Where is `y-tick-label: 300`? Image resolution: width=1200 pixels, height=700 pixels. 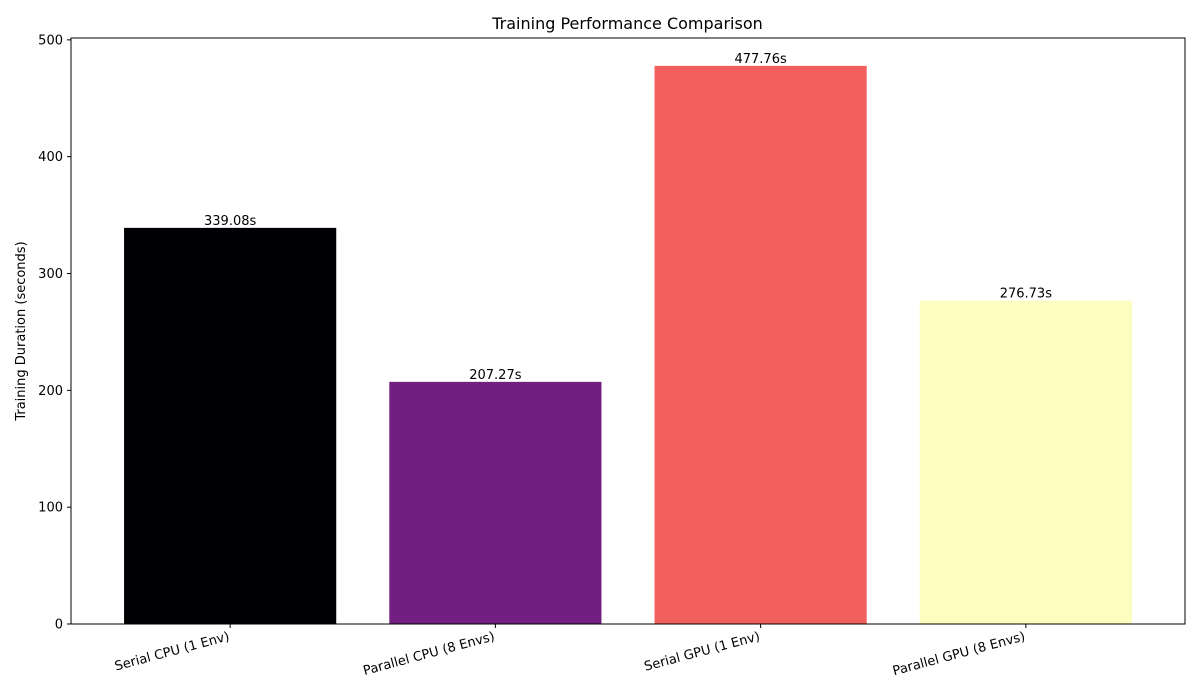
y-tick-label: 300 is located at coordinates (50, 274).